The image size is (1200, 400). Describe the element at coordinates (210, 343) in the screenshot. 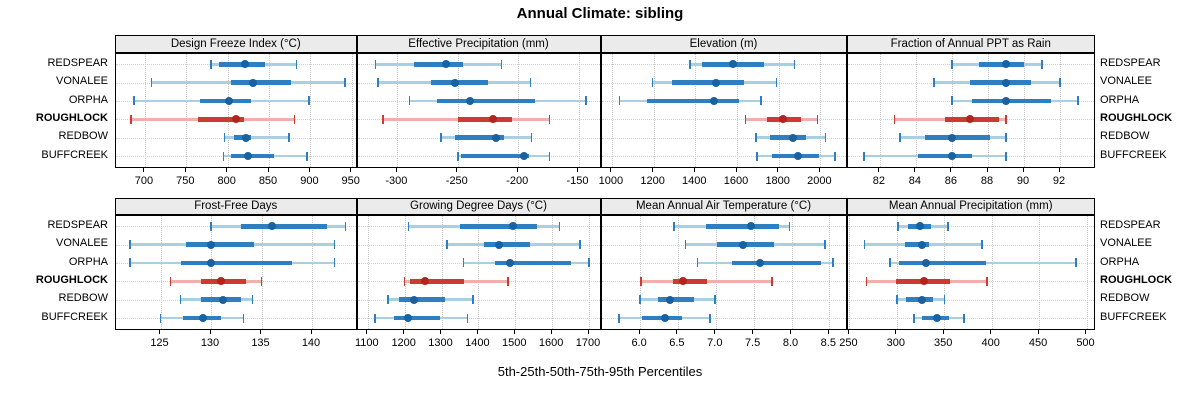

I see `axis-tick-label: 130` at that location.